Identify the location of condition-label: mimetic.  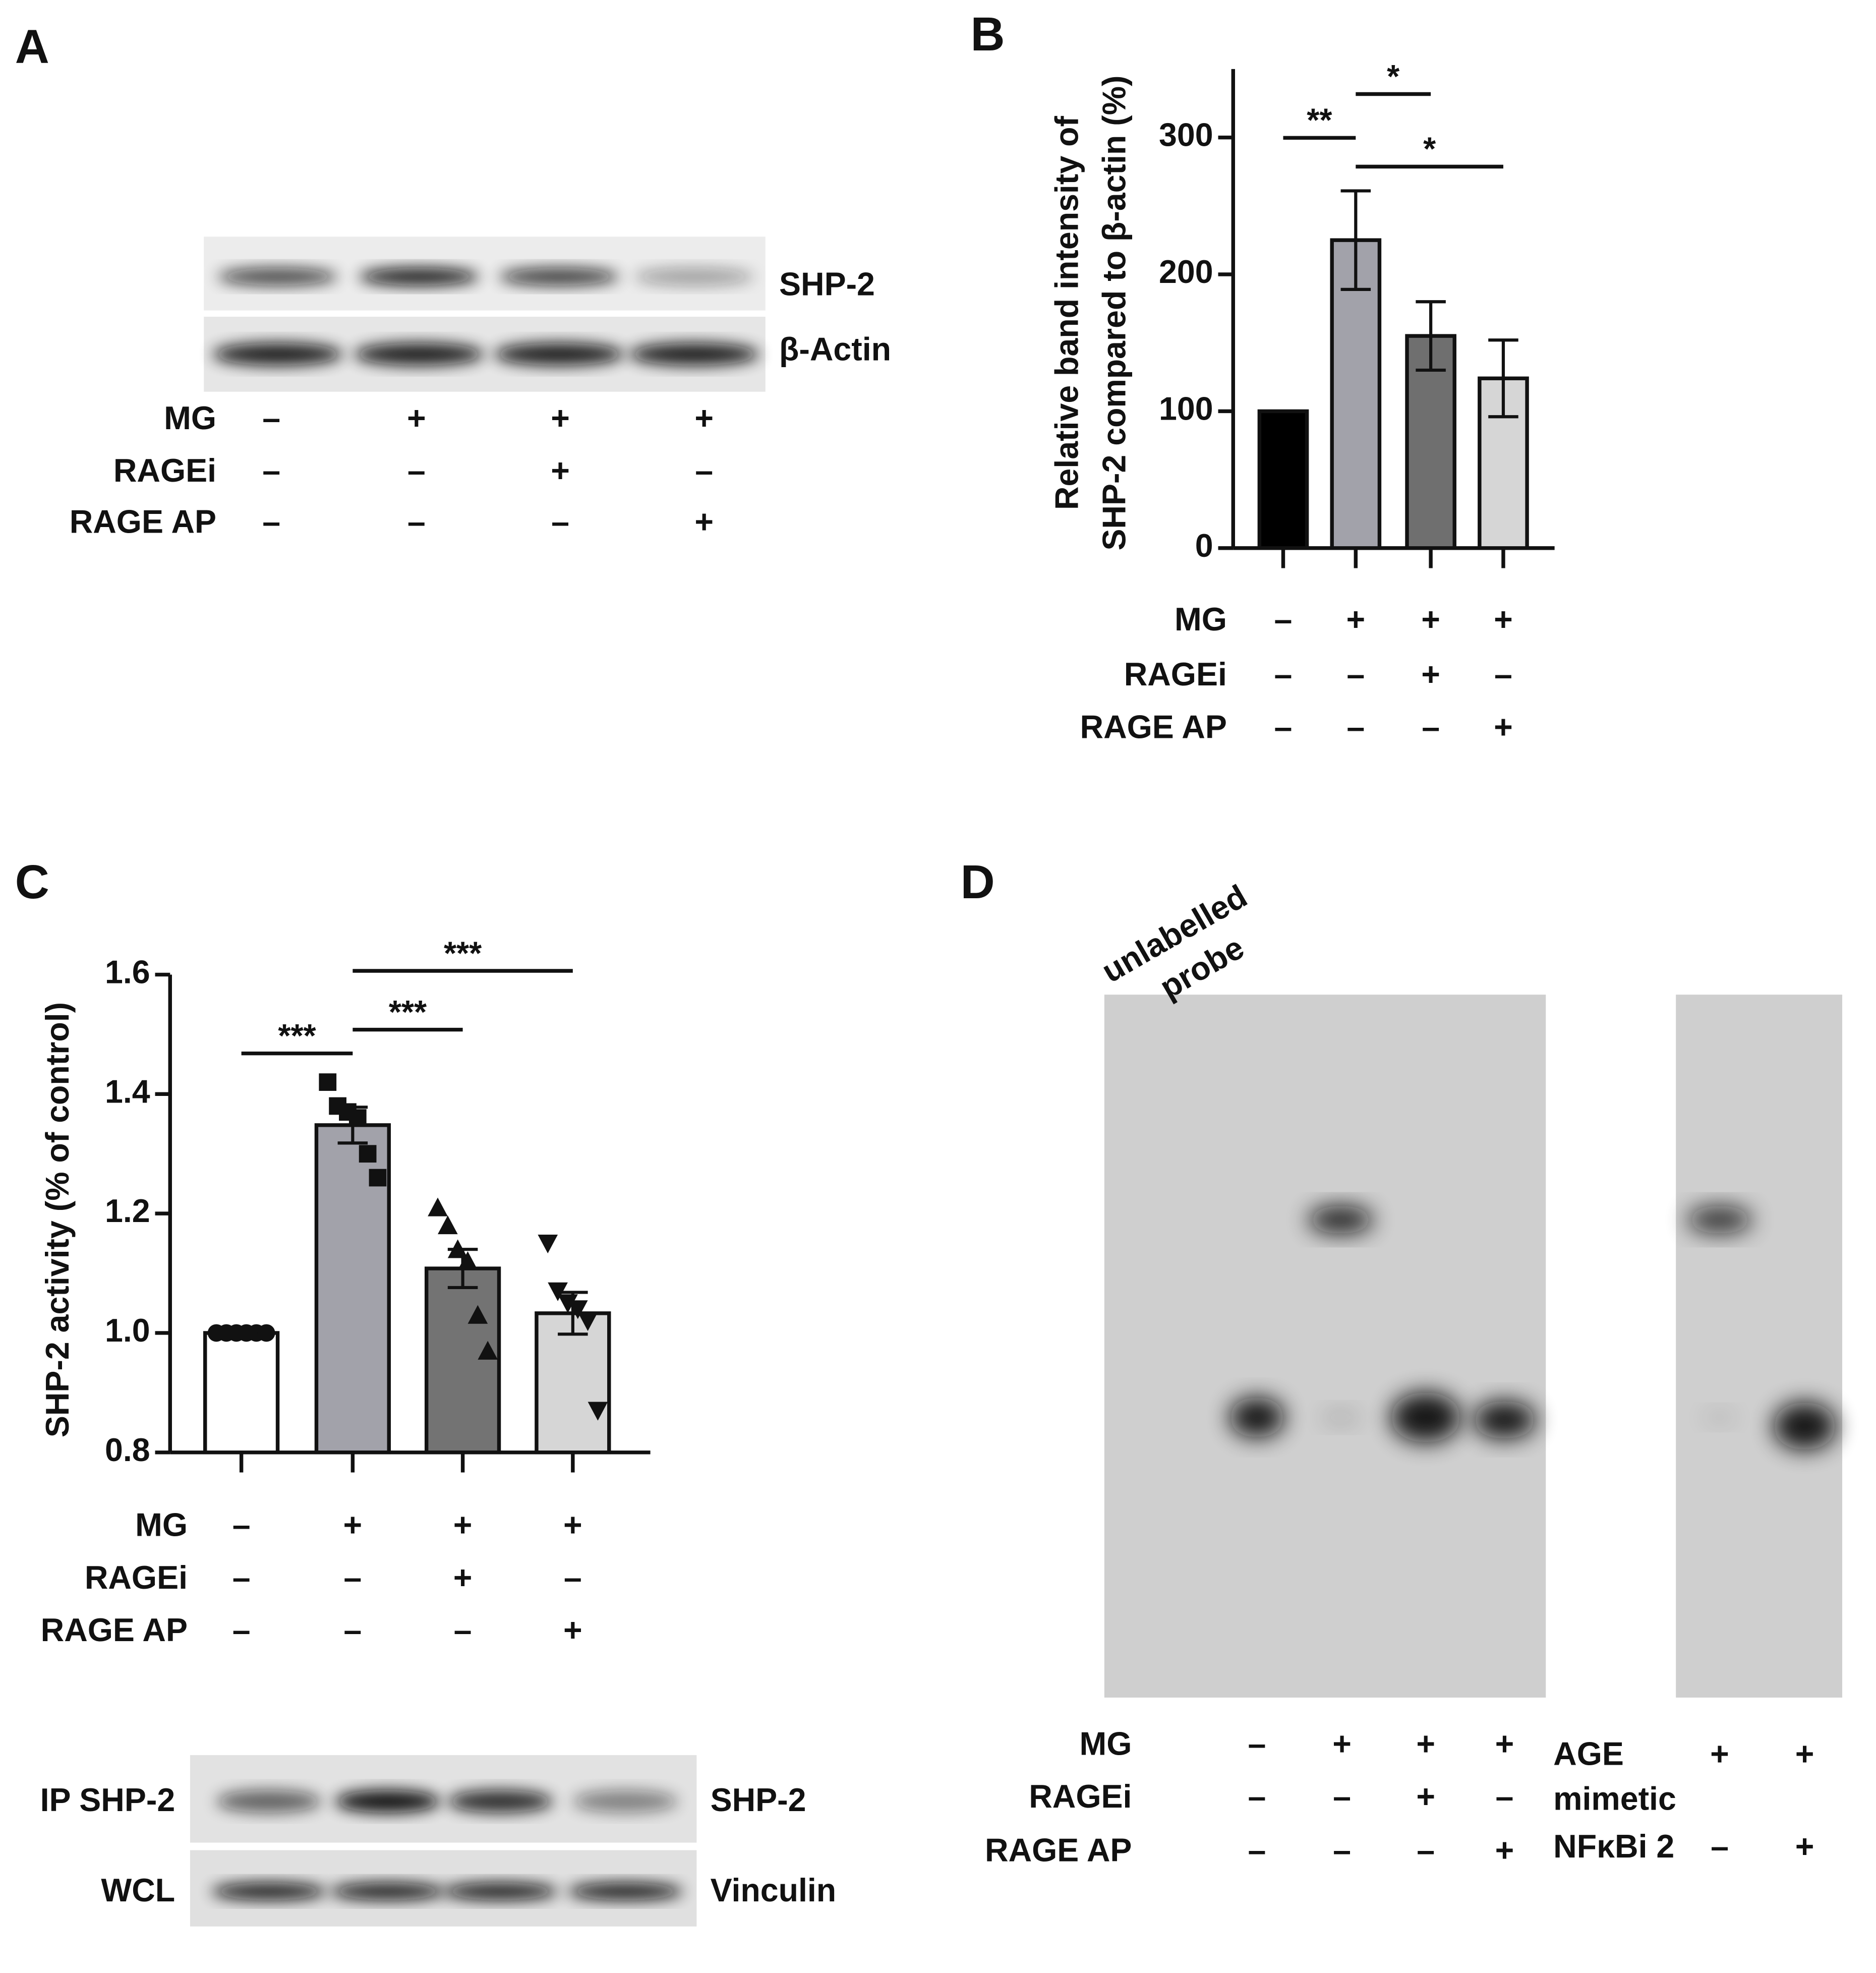
(1614, 1799).